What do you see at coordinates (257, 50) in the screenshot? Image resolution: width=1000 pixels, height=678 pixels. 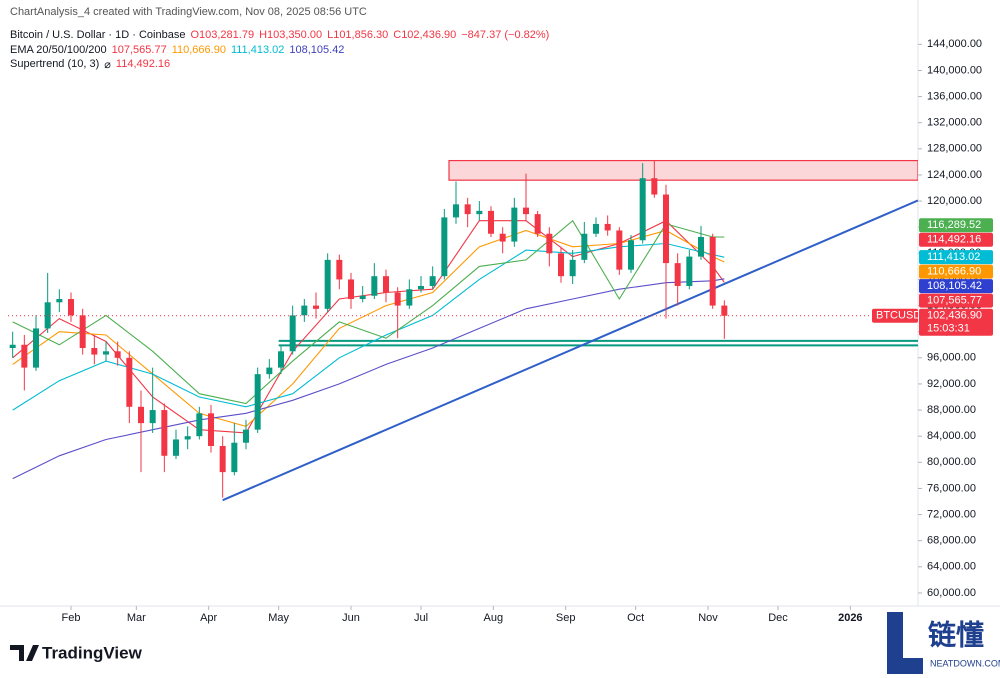 I see `ema-value: 111,413.02` at bounding box center [257, 50].